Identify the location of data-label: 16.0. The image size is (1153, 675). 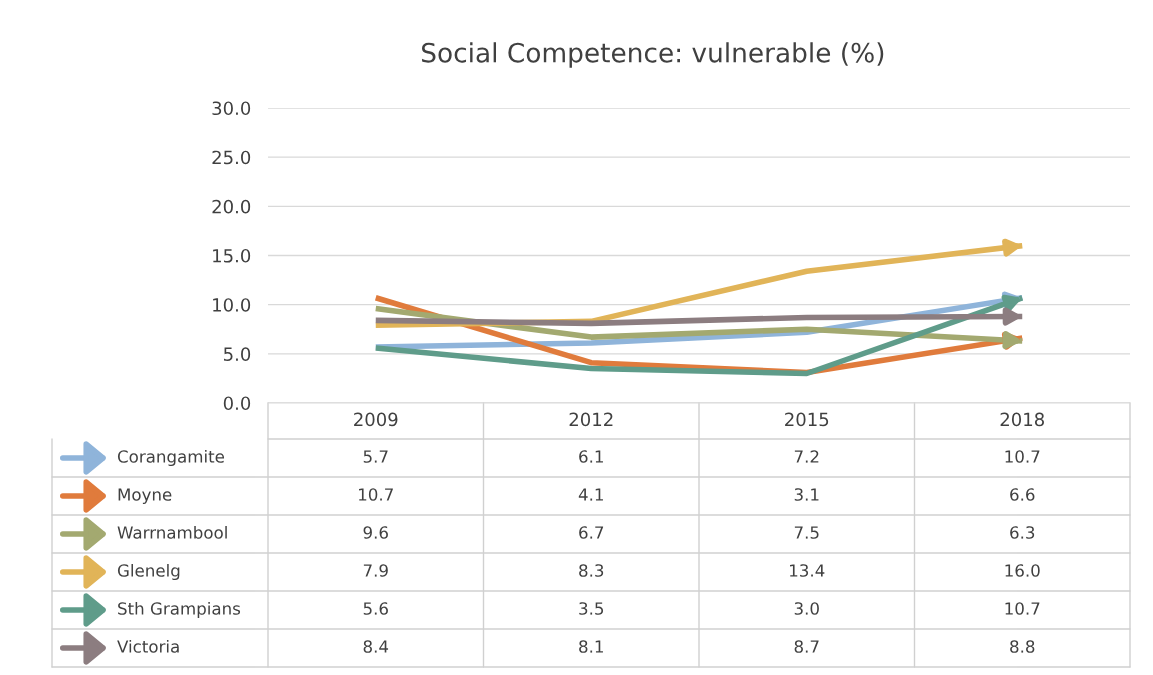
(1022, 570).